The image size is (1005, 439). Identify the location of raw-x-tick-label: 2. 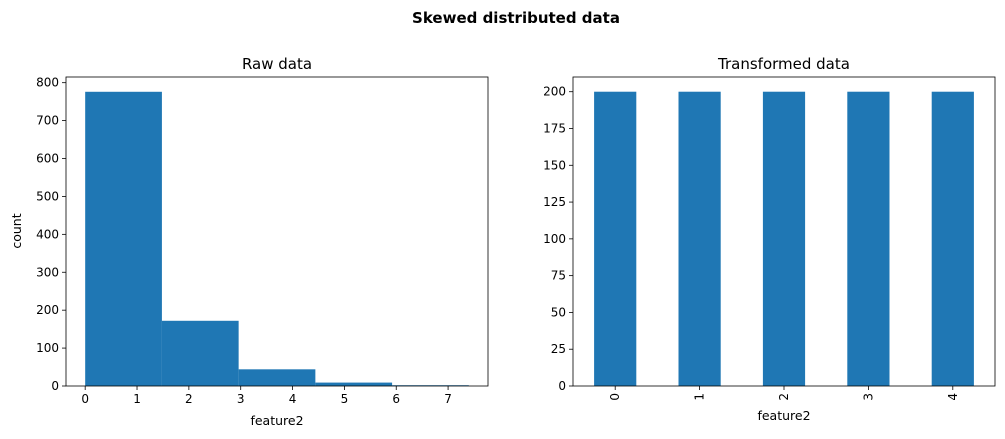
(189, 399).